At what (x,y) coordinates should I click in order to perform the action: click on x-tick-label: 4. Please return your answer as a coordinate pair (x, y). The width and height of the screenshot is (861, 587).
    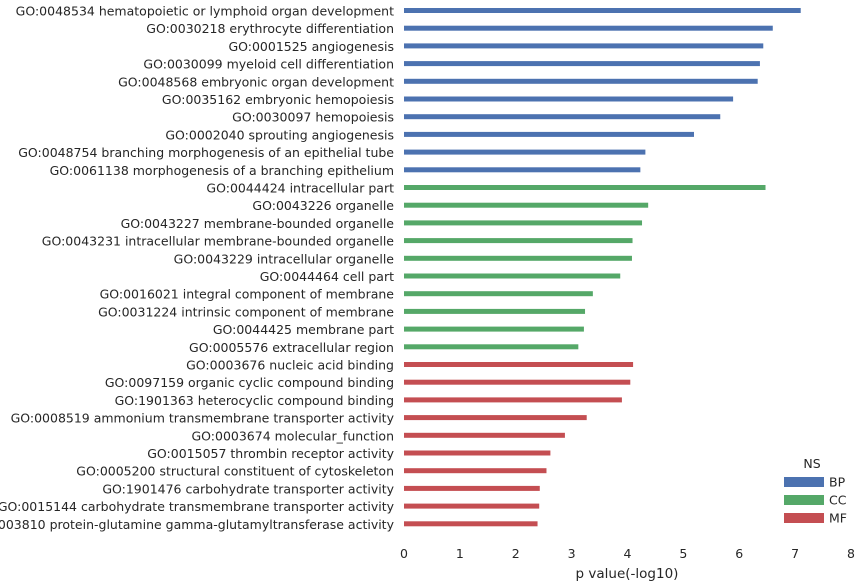
    Looking at the image, I should click on (628, 553).